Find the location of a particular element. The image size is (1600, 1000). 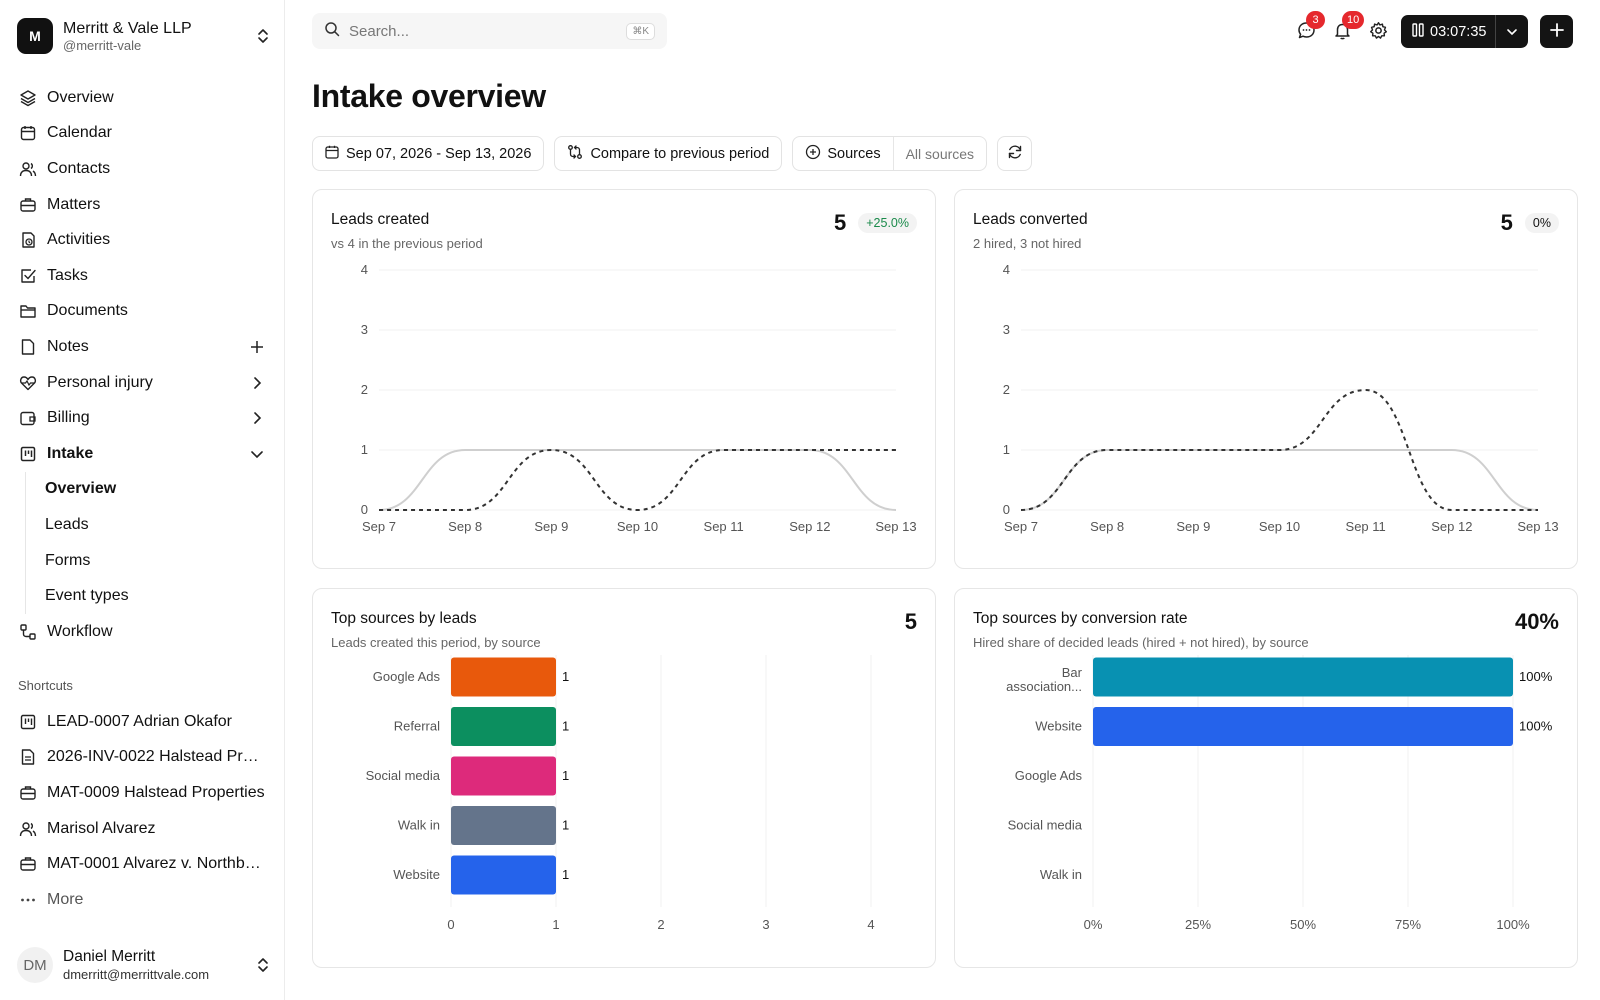

kanban-icon is located at coordinates (28, 454).